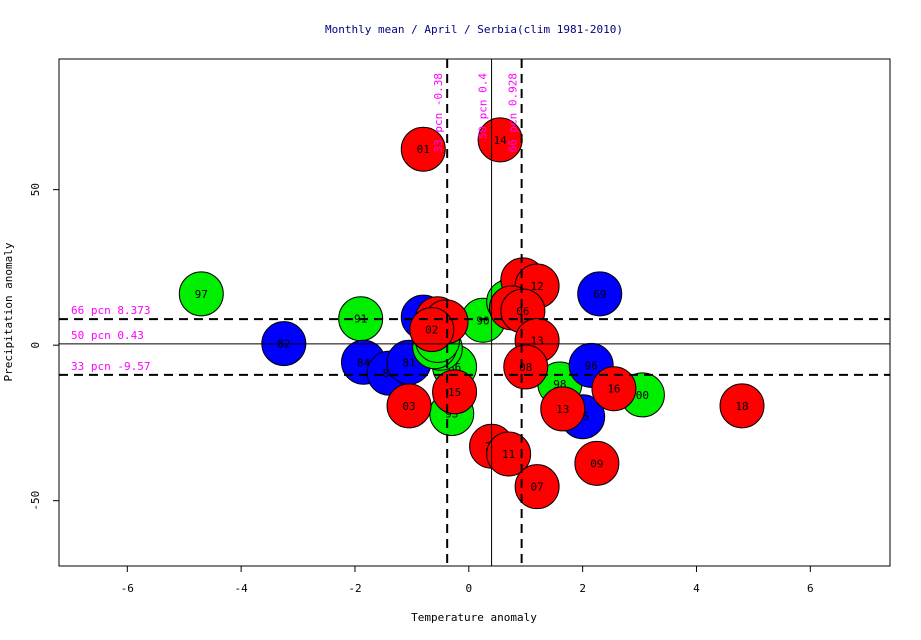  I want to click on v-reference-label: 66 pcn 0.928, so click(513, 112).